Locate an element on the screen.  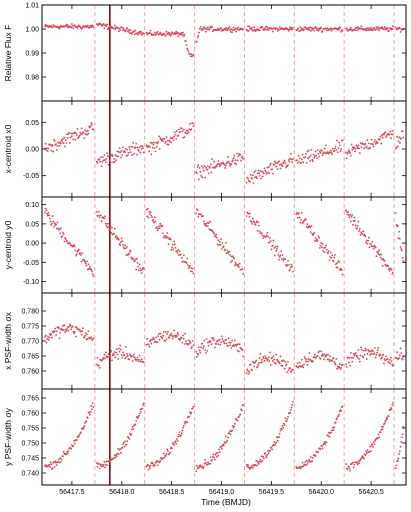
y-tick-label: 0.00 is located at coordinates (32, 244).